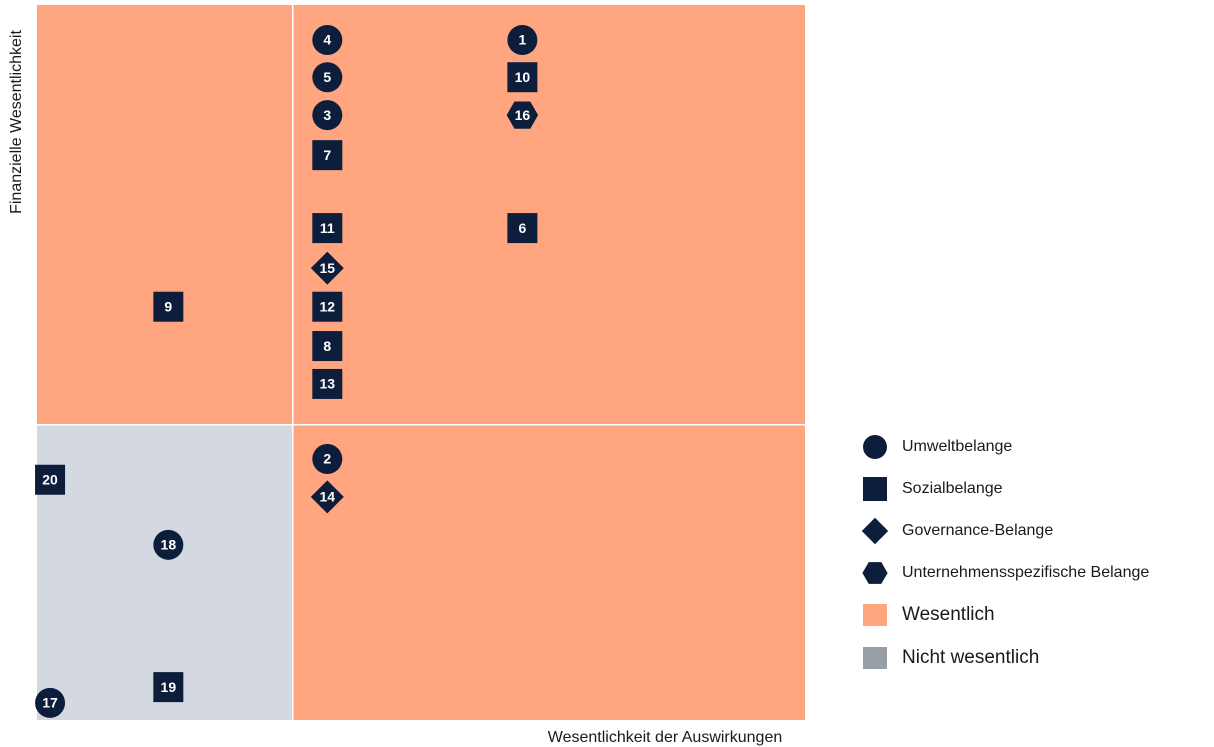  I want to click on legend-label: Wesentlich, so click(948, 614).